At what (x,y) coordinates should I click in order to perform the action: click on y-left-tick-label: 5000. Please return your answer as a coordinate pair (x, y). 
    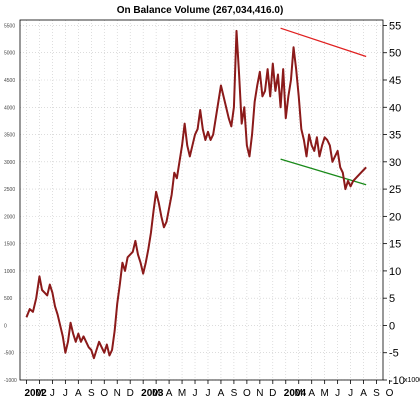
    Looking at the image, I should click on (9, 54).